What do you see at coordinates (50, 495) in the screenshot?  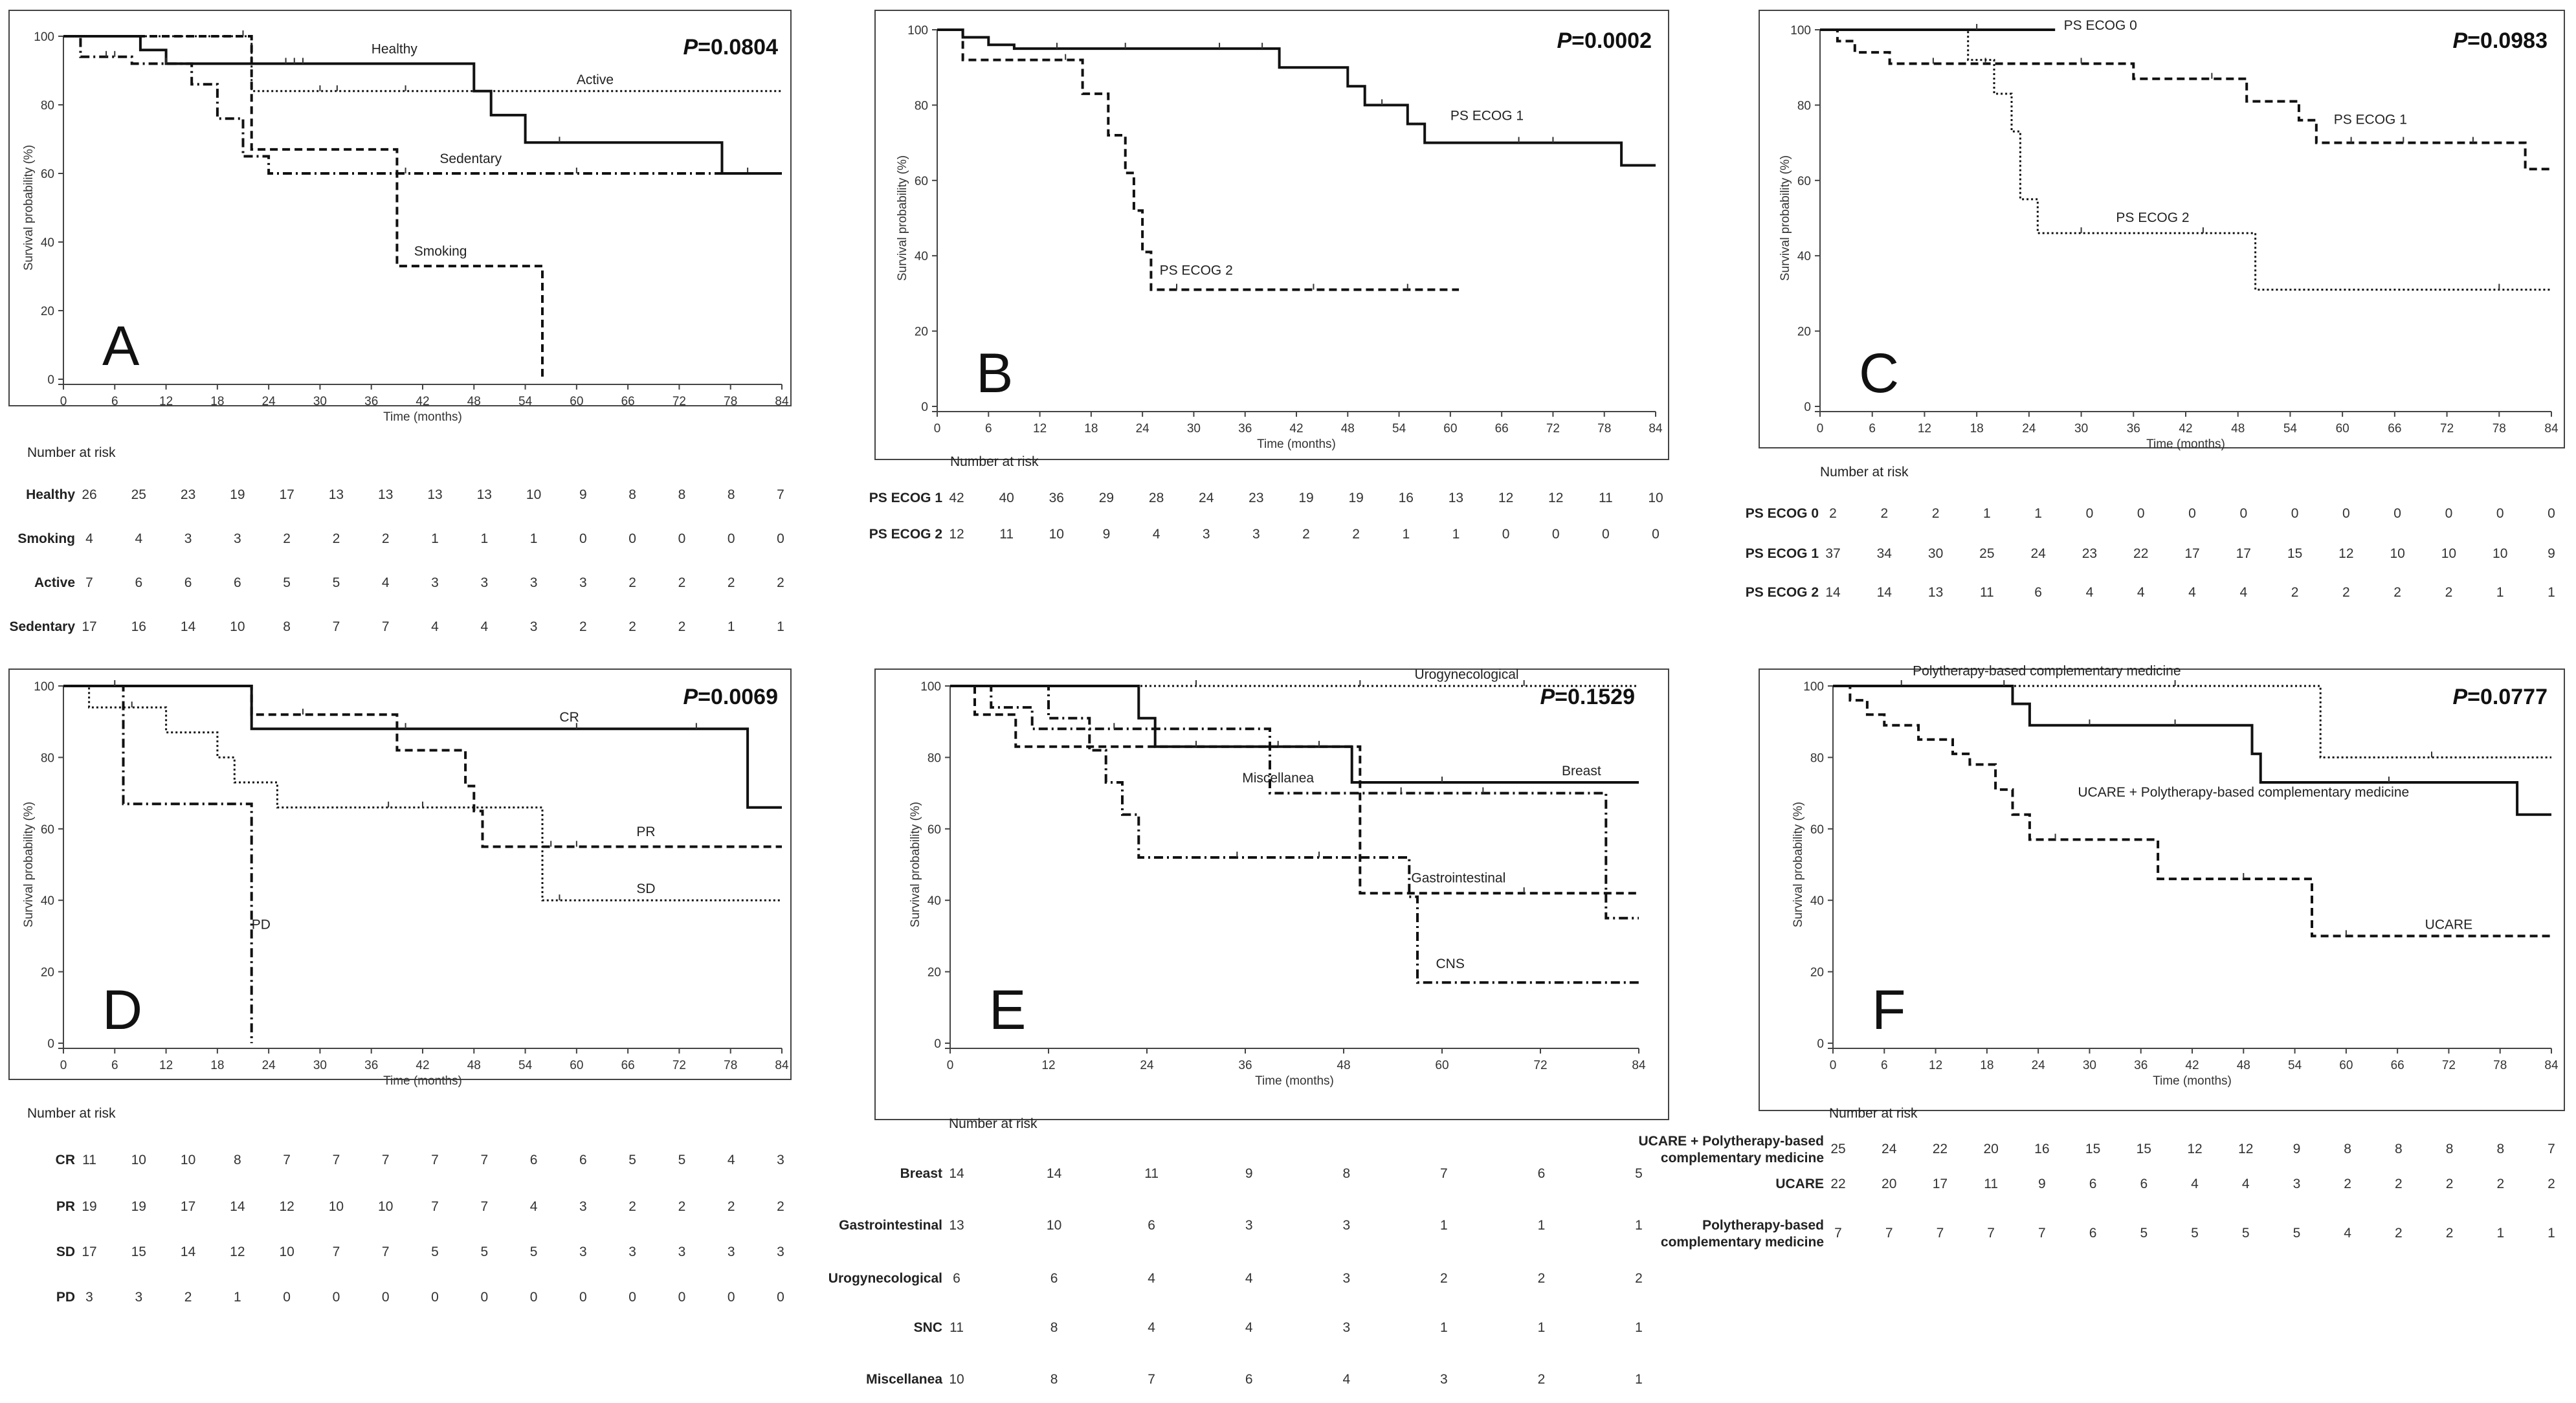 I see `risk-row-label: Healthy` at bounding box center [50, 495].